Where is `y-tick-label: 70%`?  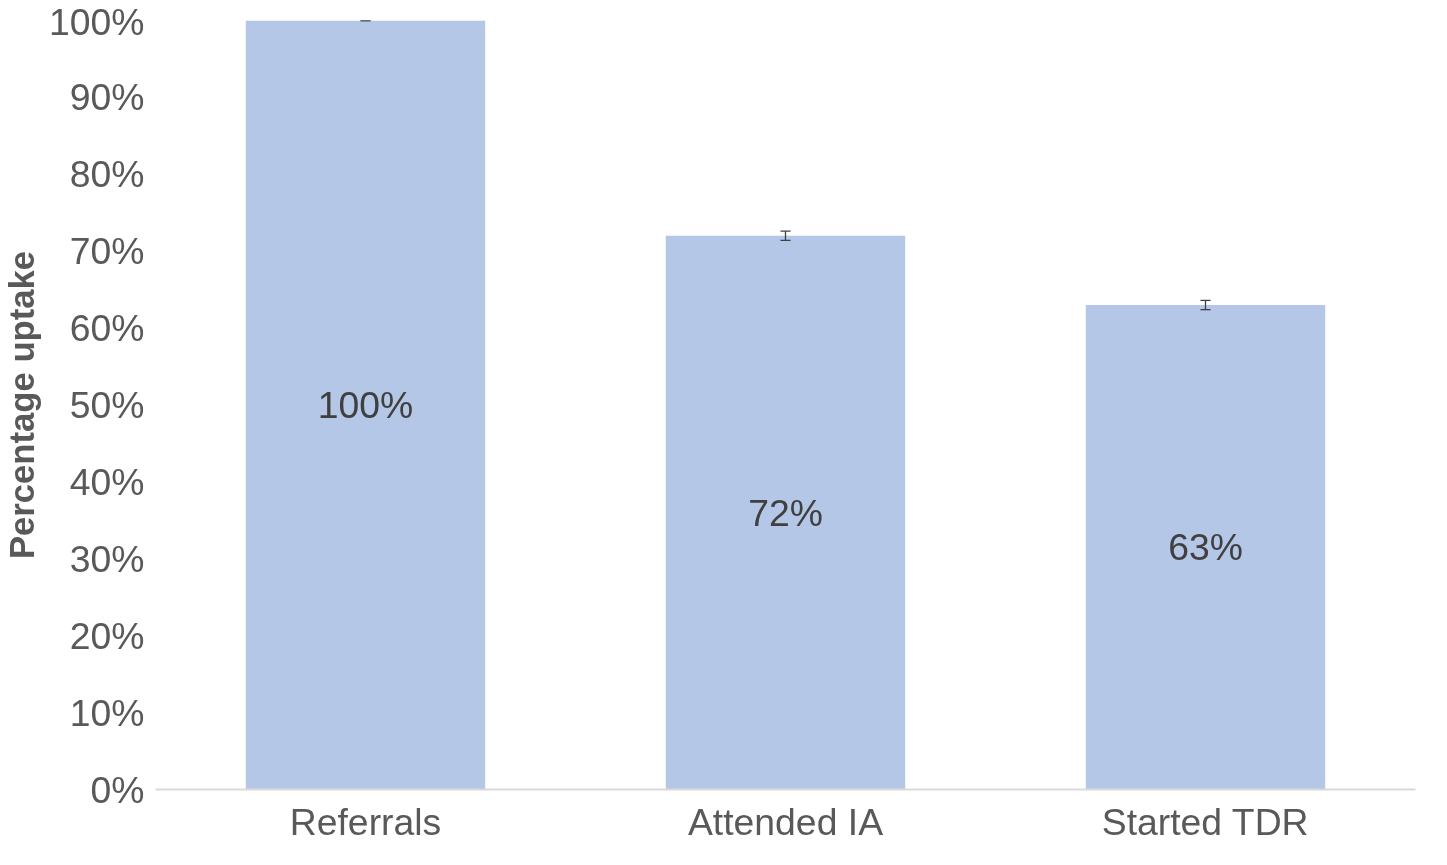 y-tick-label: 70% is located at coordinates (107, 251).